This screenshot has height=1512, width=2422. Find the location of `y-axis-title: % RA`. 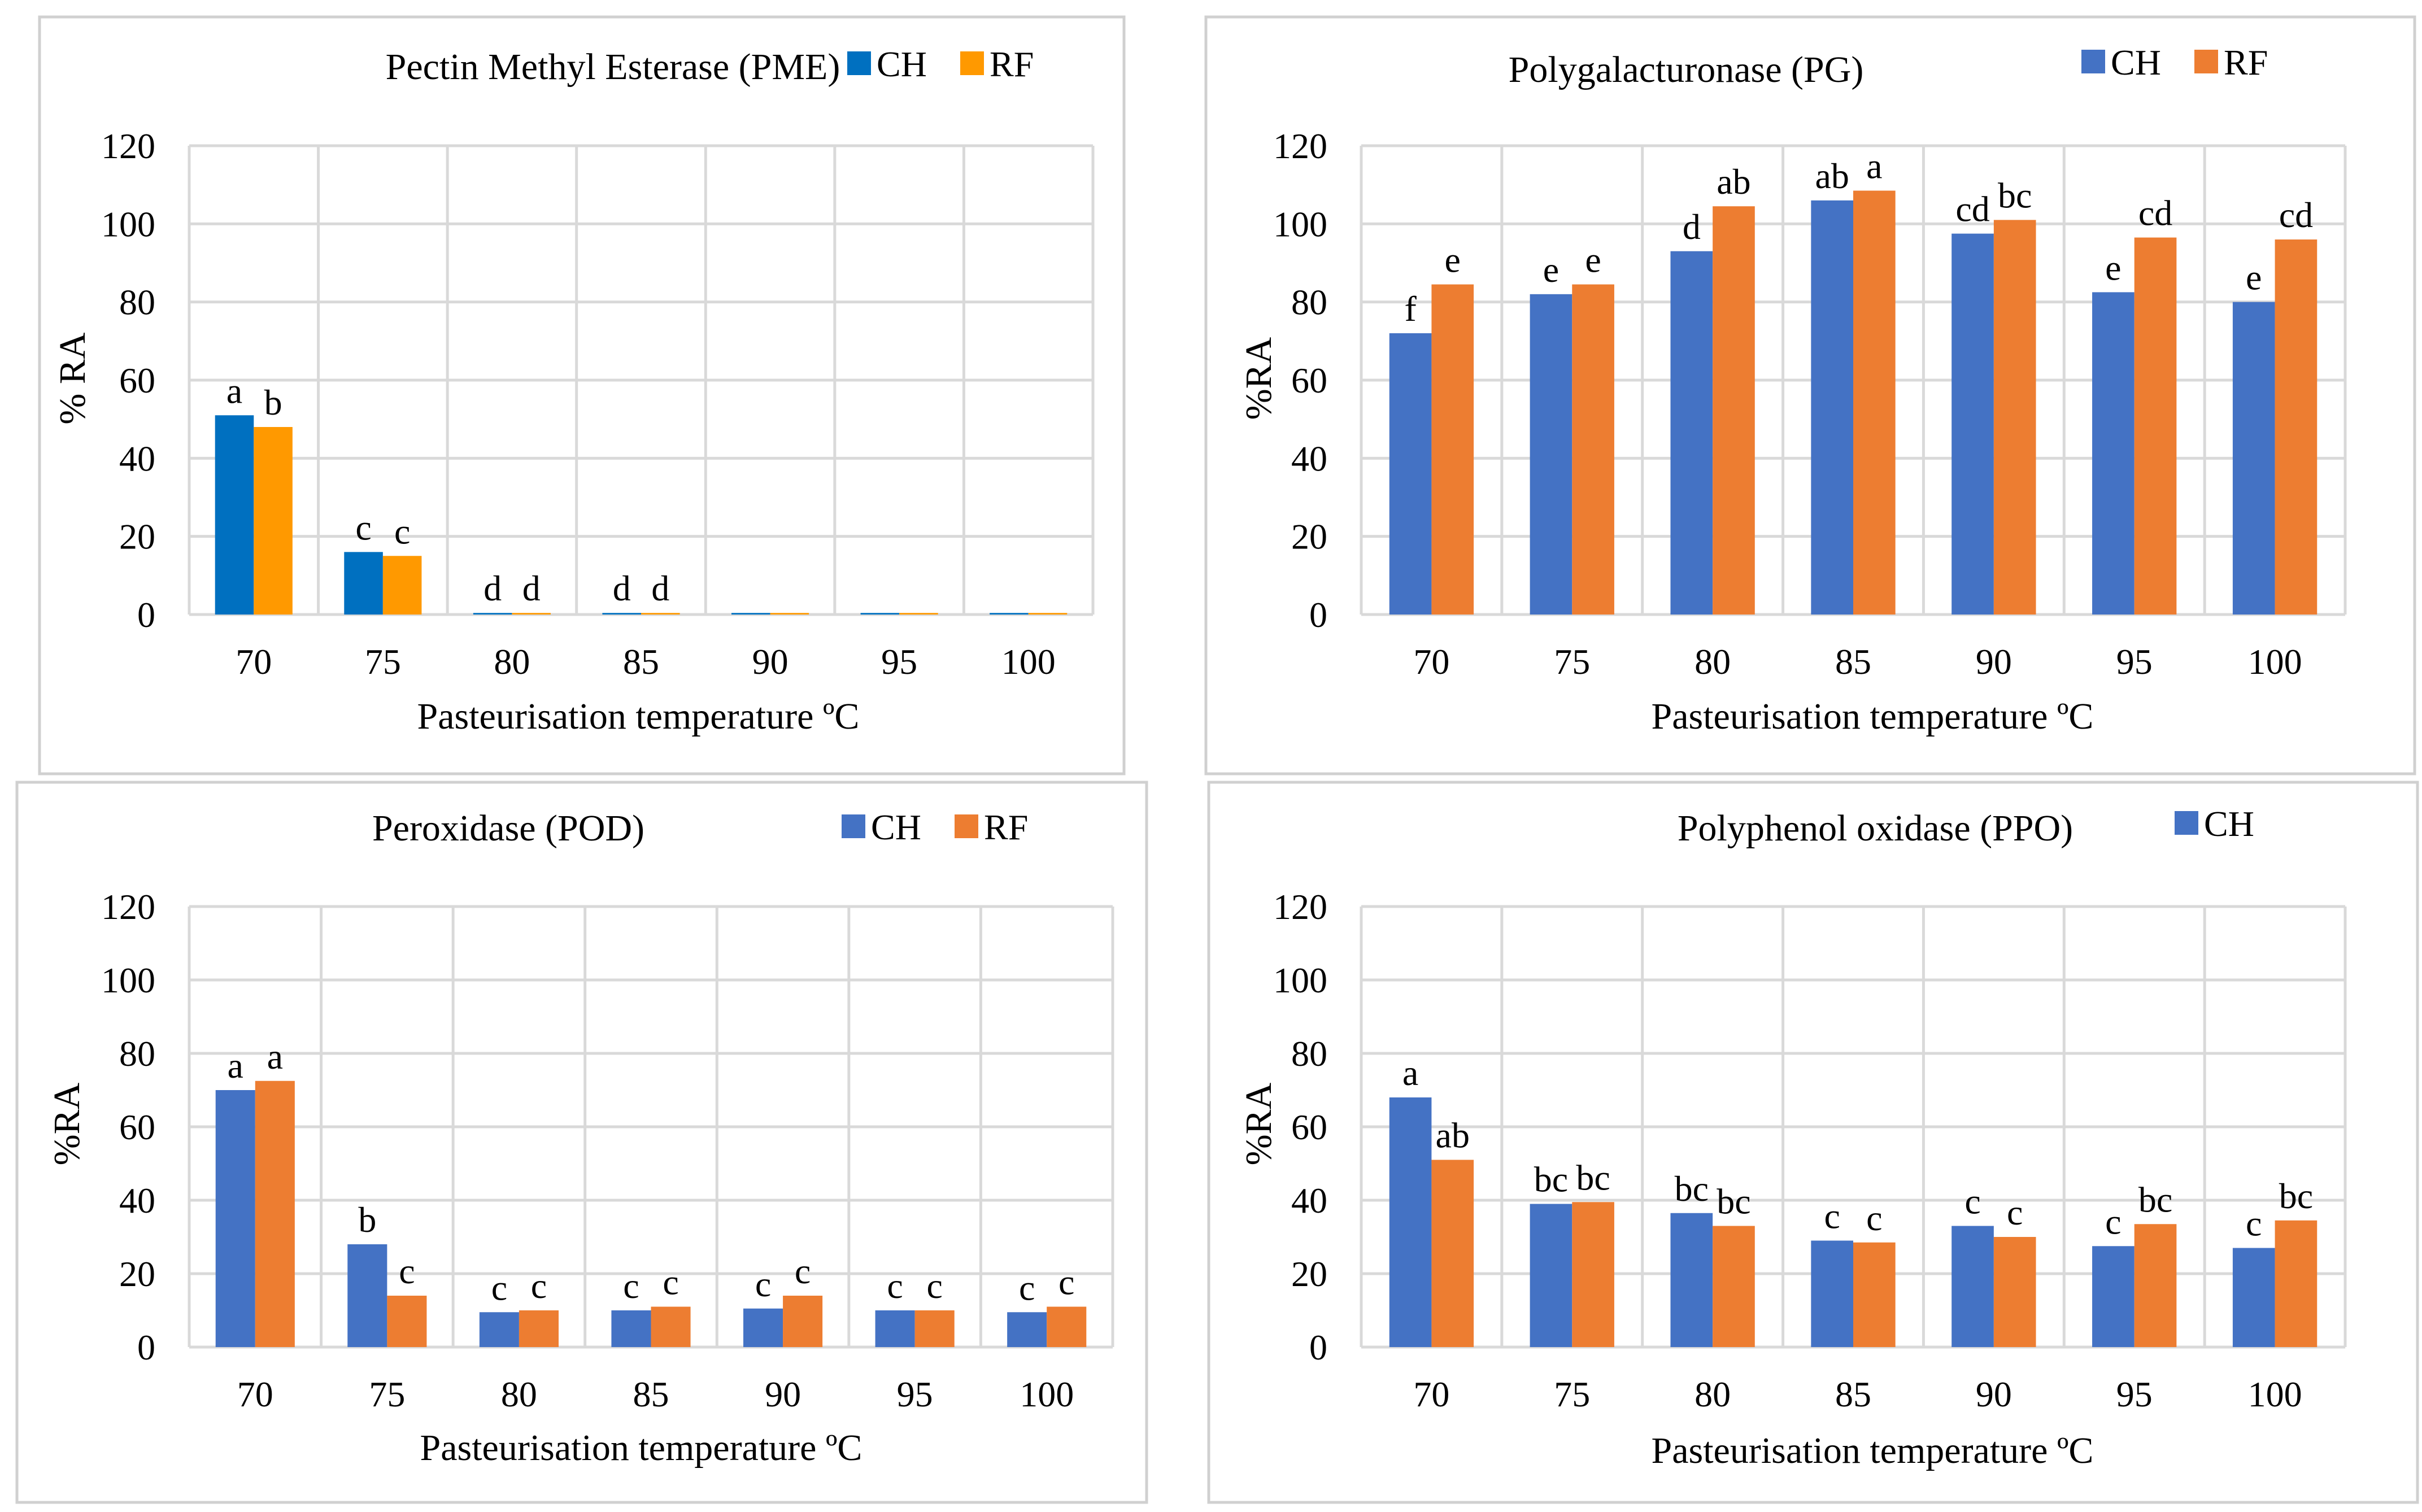

y-axis-title: % RA is located at coordinates (72, 379).